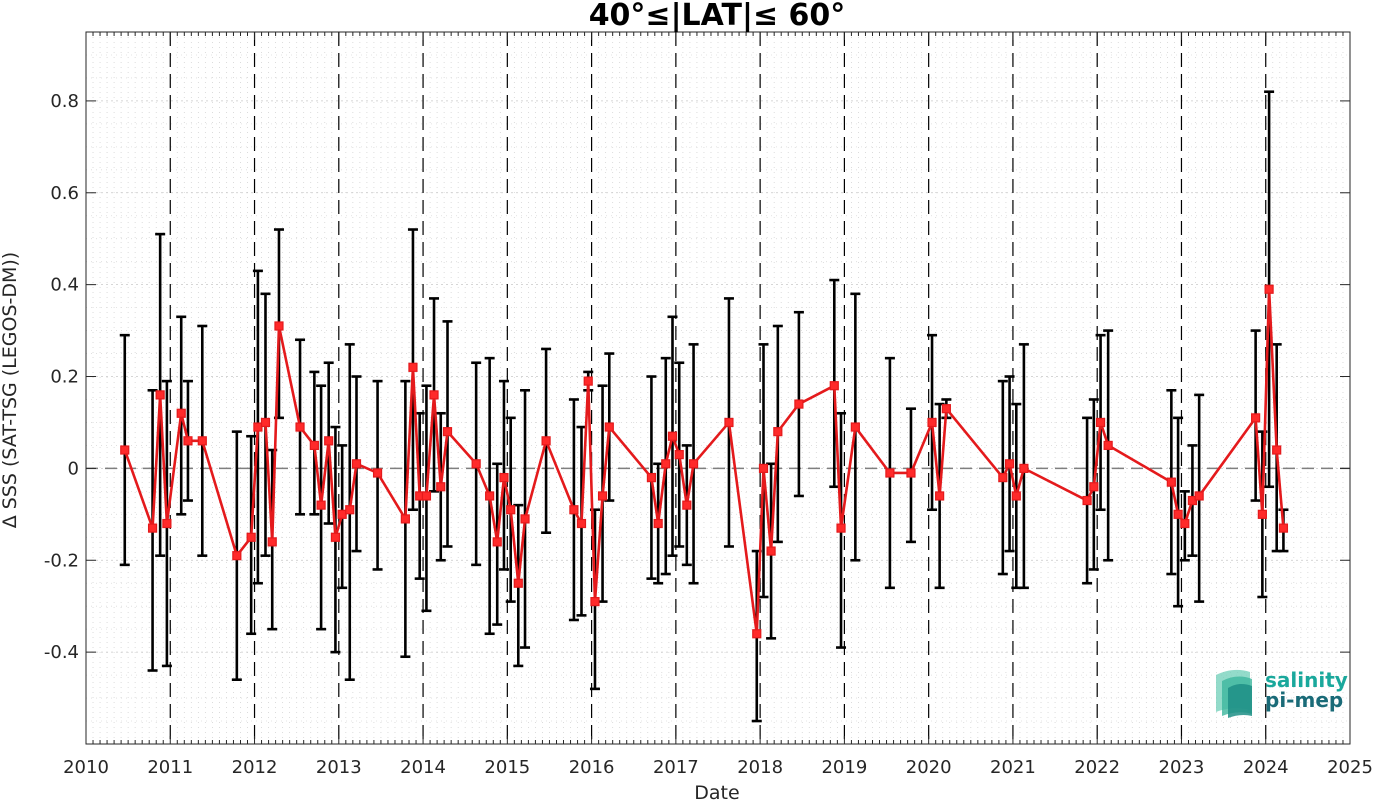 This screenshot has width=1374, height=801. I want to click on x-tick-label: 2022, so click(1097, 767).